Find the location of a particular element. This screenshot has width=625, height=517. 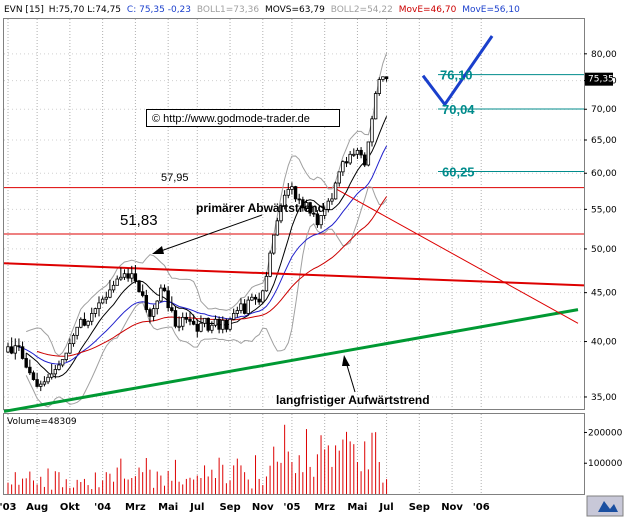

level-label-5795: 57,95 is located at coordinates (175, 178).